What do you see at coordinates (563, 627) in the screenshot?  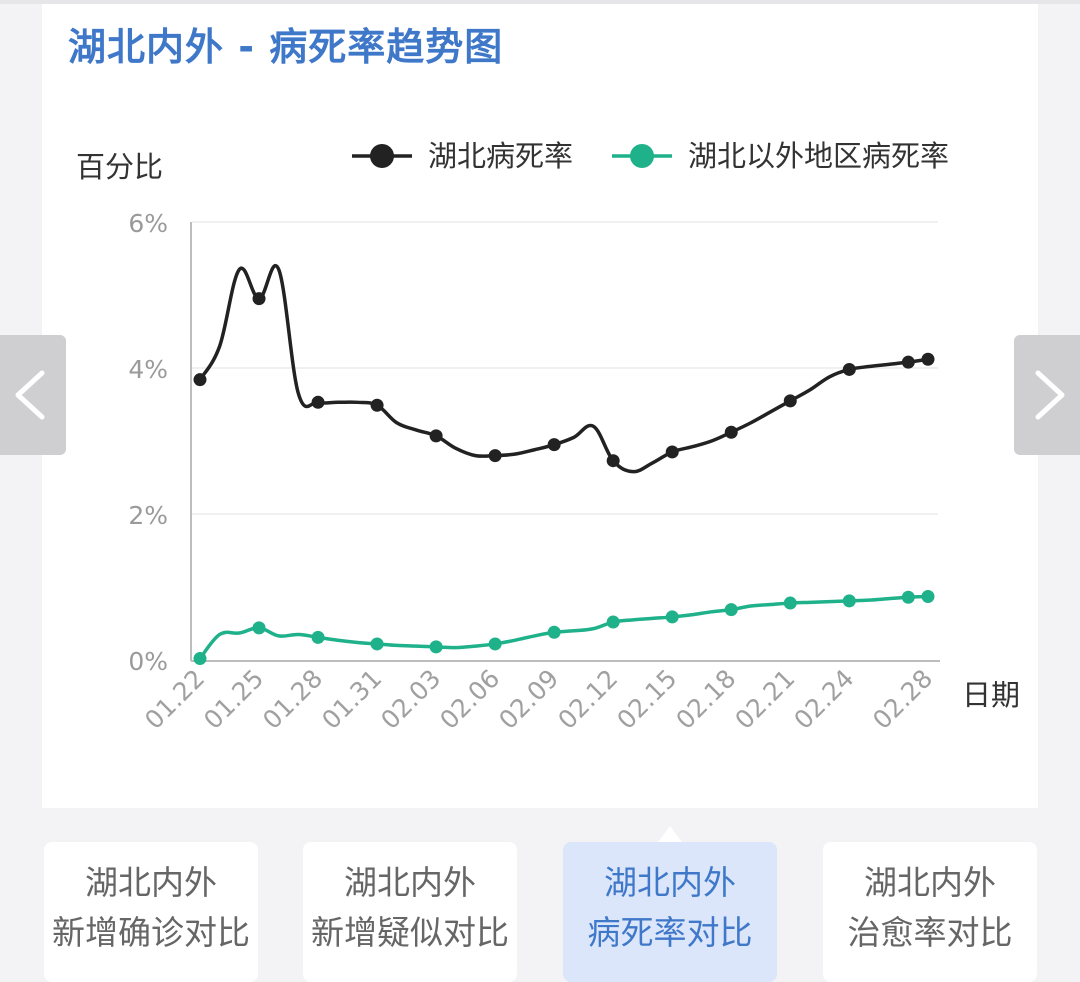 I see `series-line` at bounding box center [563, 627].